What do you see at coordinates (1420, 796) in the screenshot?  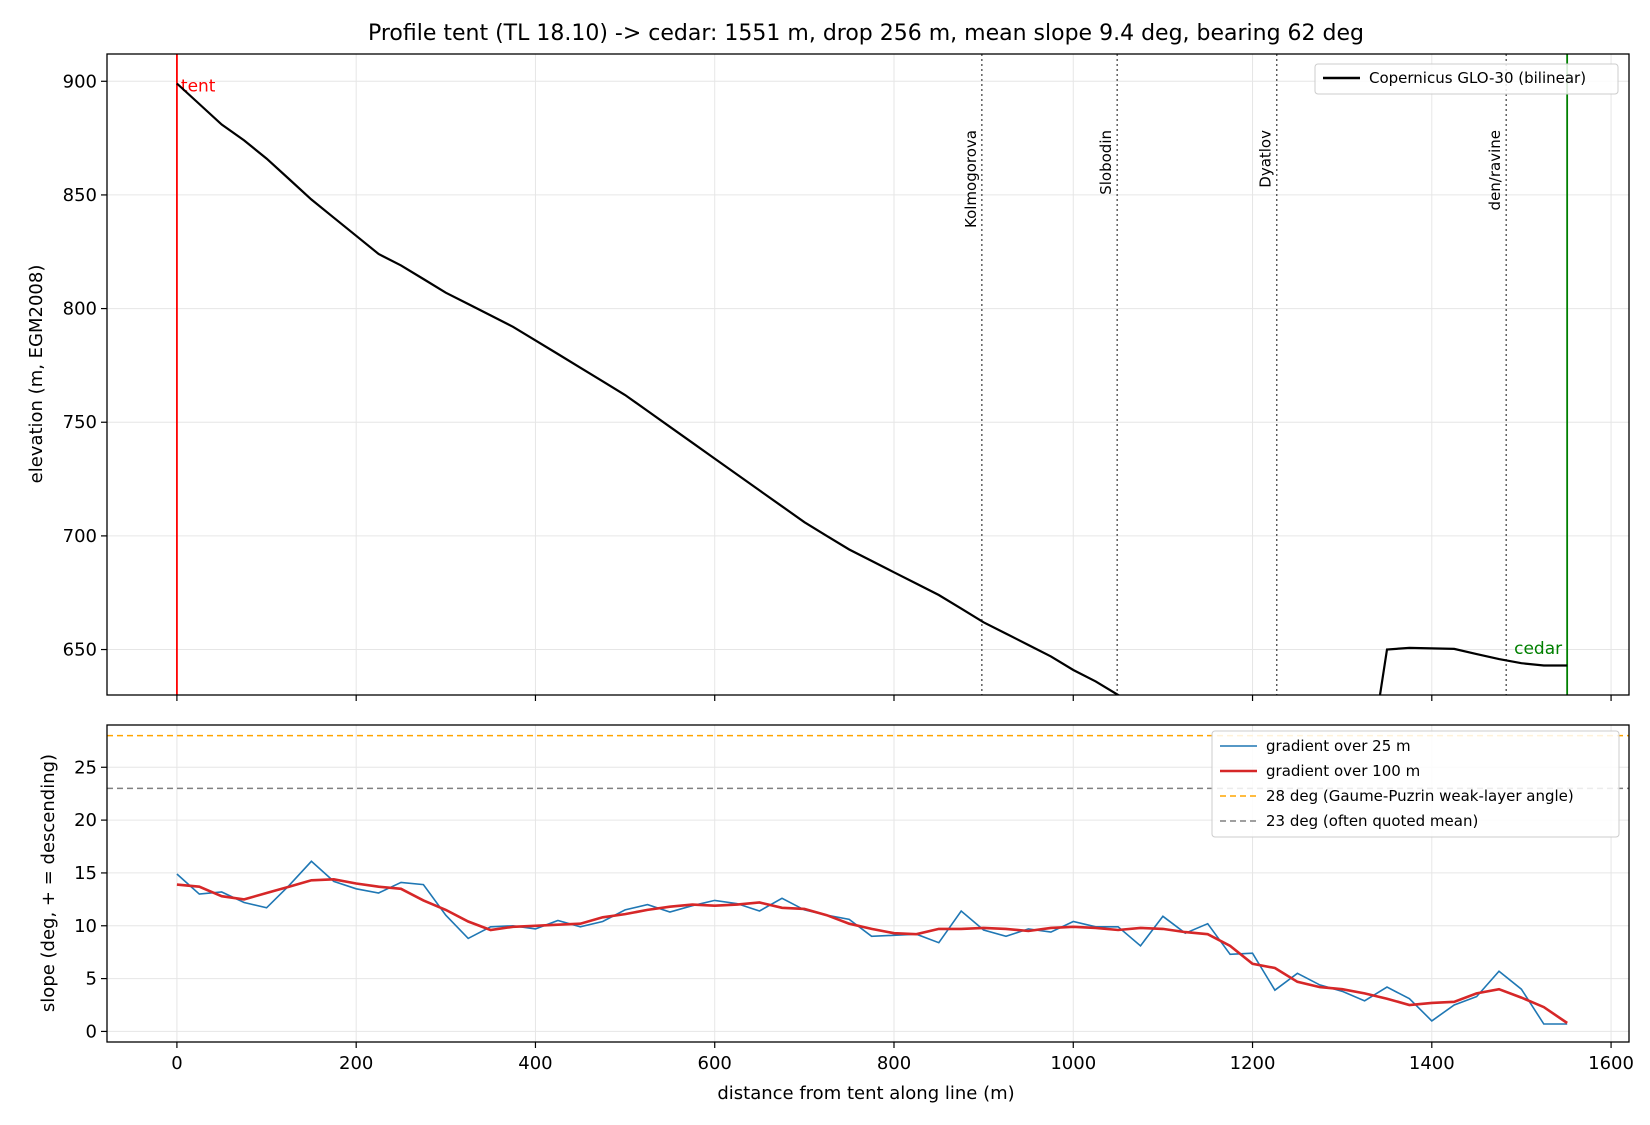 I see `legend-label-ref-28deg: 28 deg (Gaume-Puzrin weak-layer angle)` at bounding box center [1420, 796].